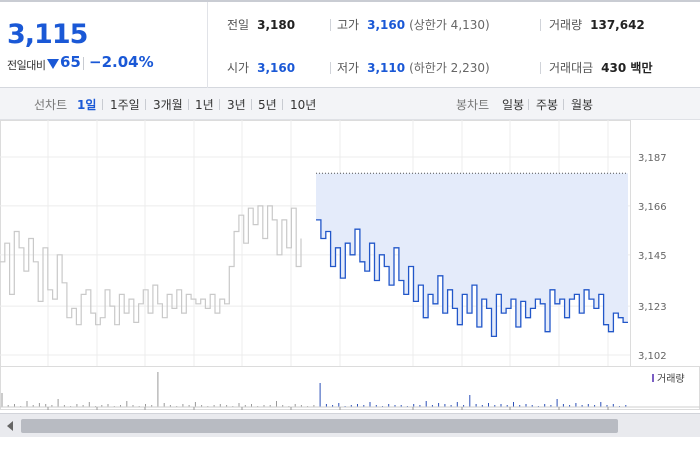  I want to click on high-stat: 고가 3,160 (상한가 4,130), so click(413, 24).